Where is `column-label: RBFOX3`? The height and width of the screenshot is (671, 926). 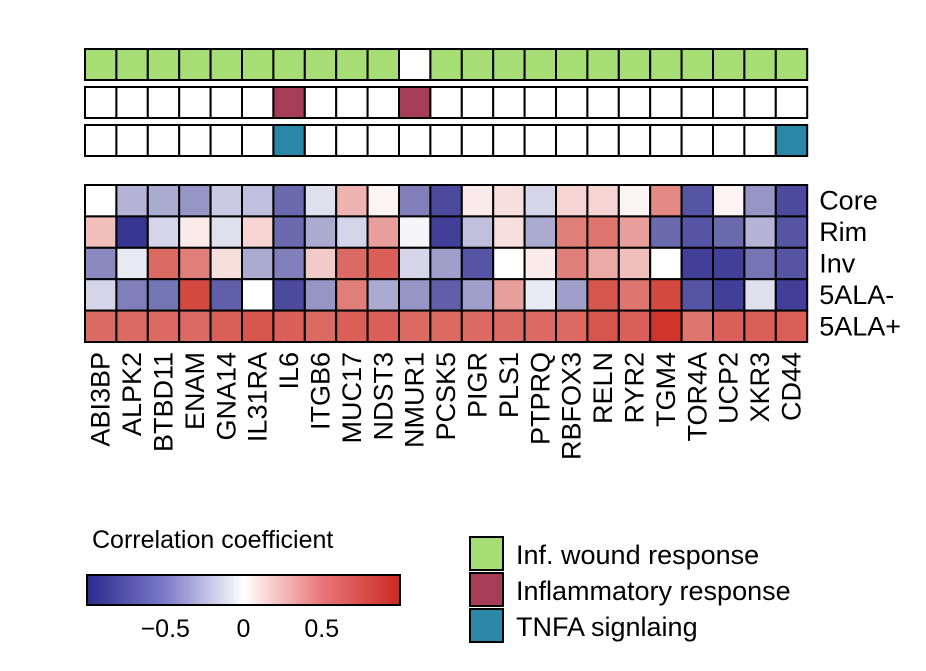 column-label: RBFOX3 is located at coordinates (572, 406).